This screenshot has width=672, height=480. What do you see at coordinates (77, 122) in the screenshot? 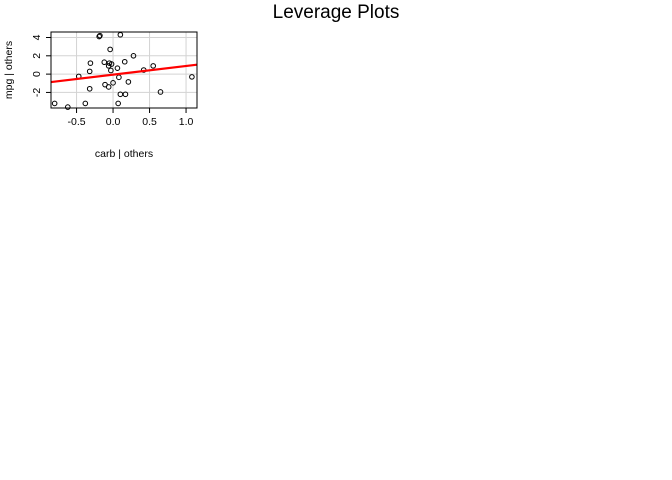
I see `x-tick-label: -0.5` at bounding box center [77, 122].